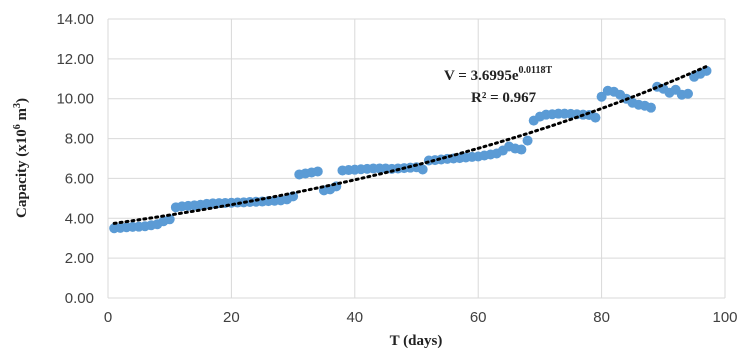 Image resolution: width=741 pixels, height=351 pixels. I want to click on x-tick-label: 20, so click(231, 317).